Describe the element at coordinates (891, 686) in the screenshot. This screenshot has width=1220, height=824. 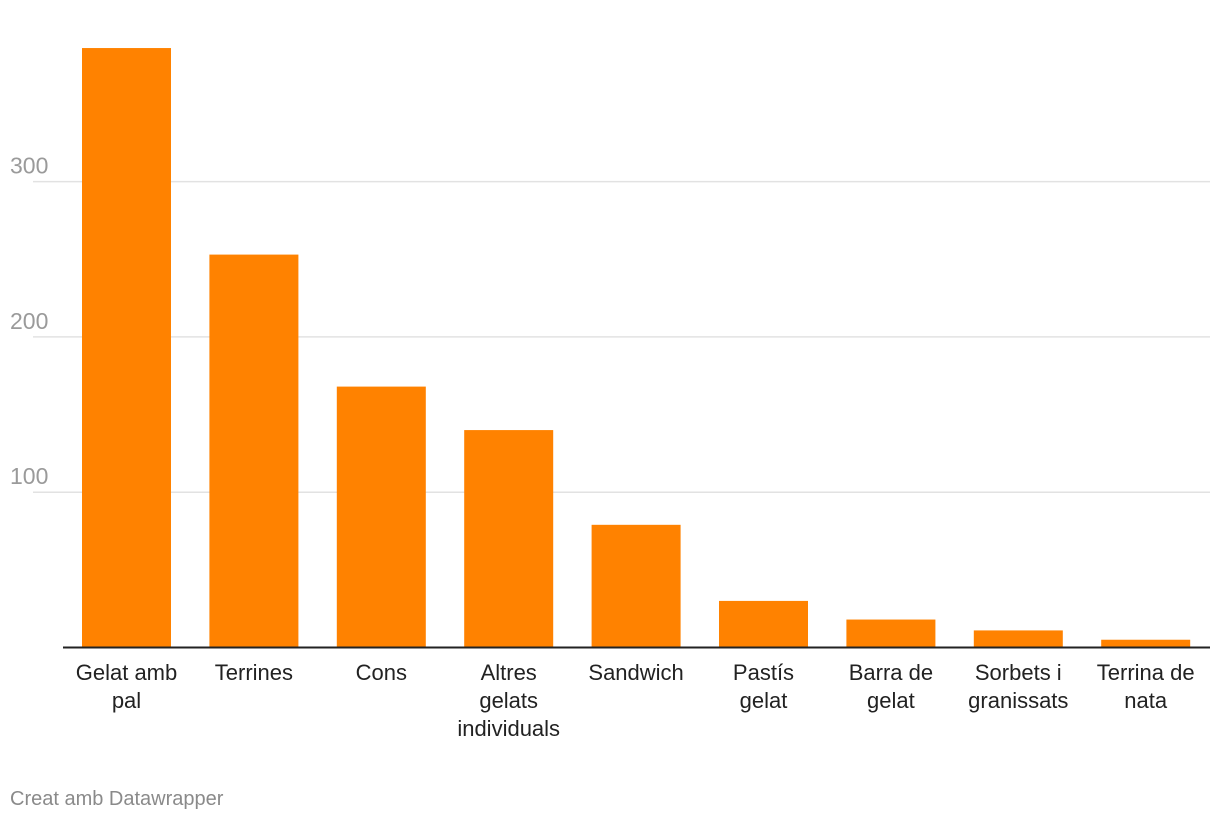
I see `x-category-label: Barra de gelat` at that location.